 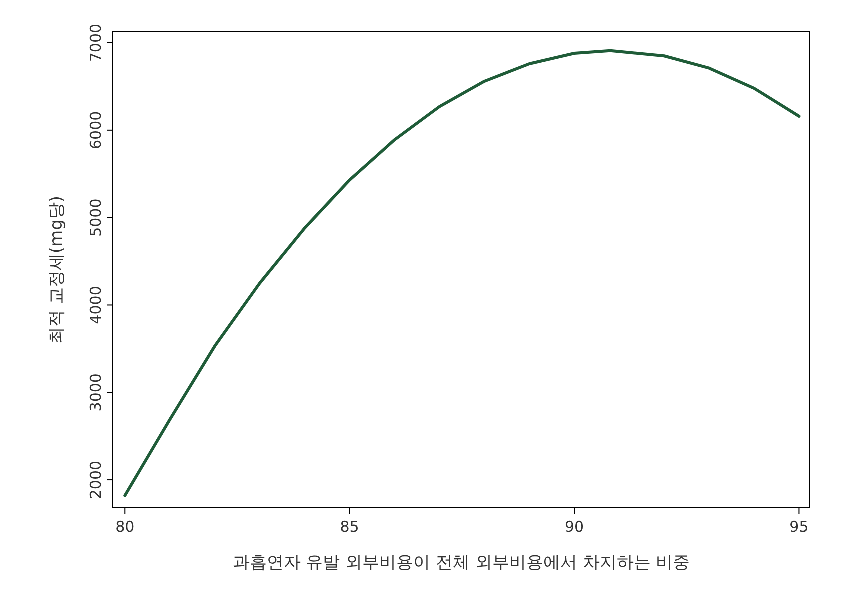 I want to click on y-tick-label: 7000, so click(x=96, y=43).